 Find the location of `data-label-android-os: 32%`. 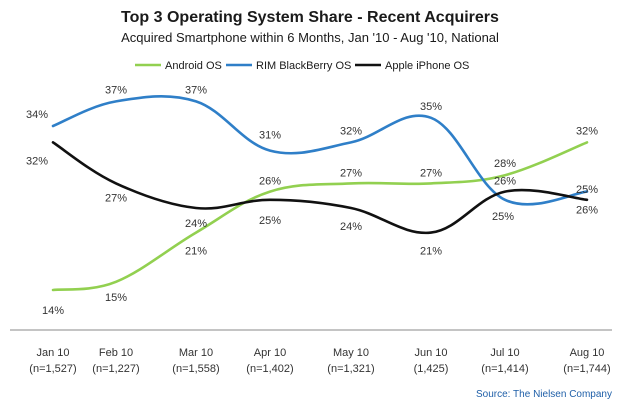

data-label-android-os: 32% is located at coordinates (587, 131).